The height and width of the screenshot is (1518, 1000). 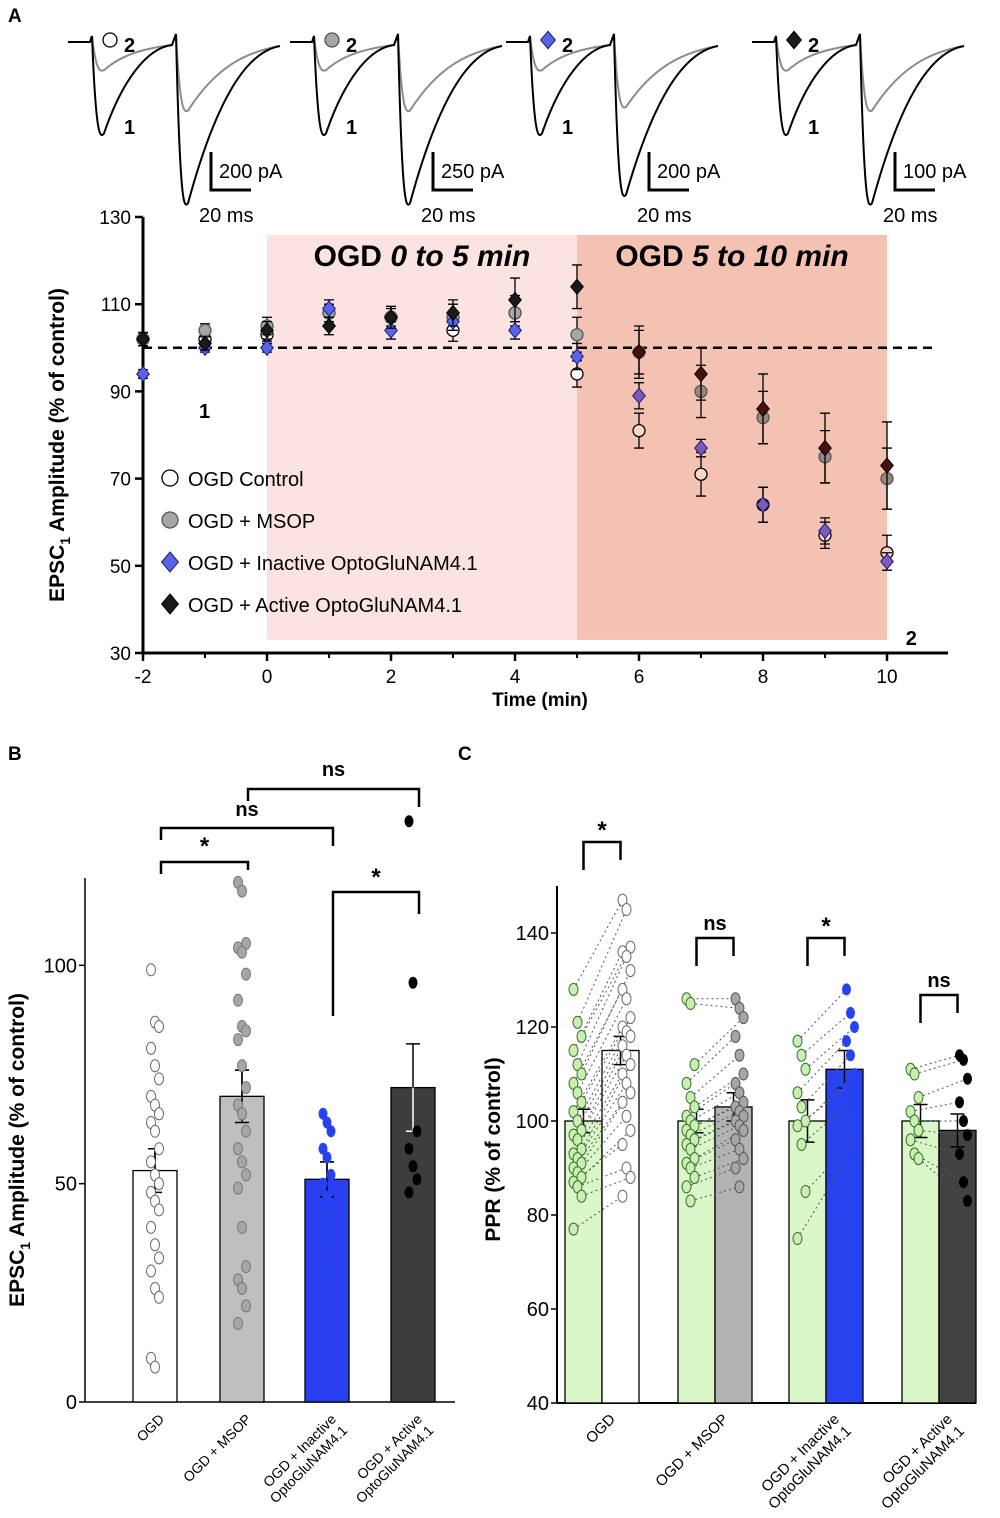 What do you see at coordinates (391, 677) in the screenshot?
I see `x-tick-label: 2` at bounding box center [391, 677].